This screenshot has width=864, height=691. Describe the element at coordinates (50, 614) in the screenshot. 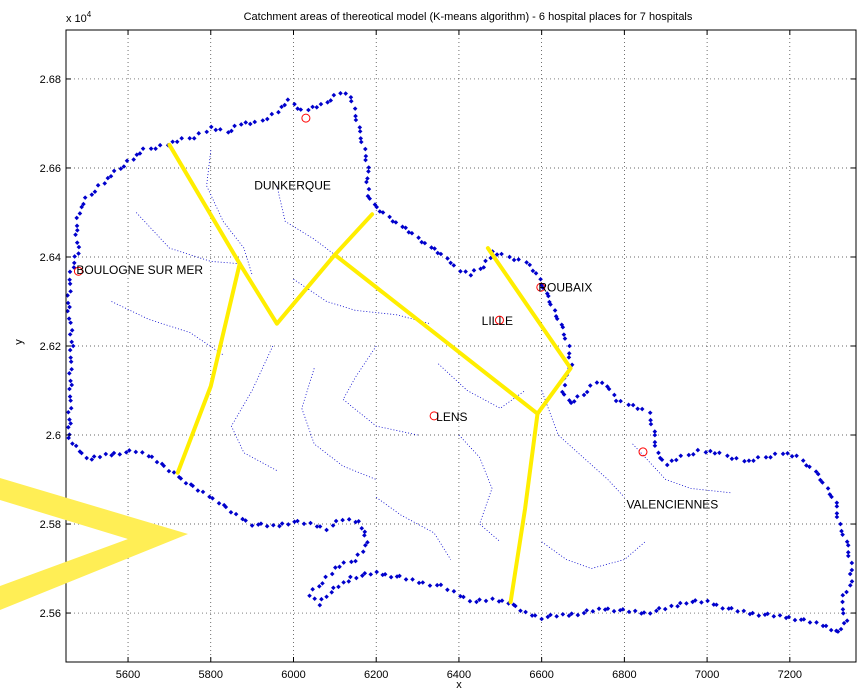

I see `y-tick-label: 2.56` at that location.